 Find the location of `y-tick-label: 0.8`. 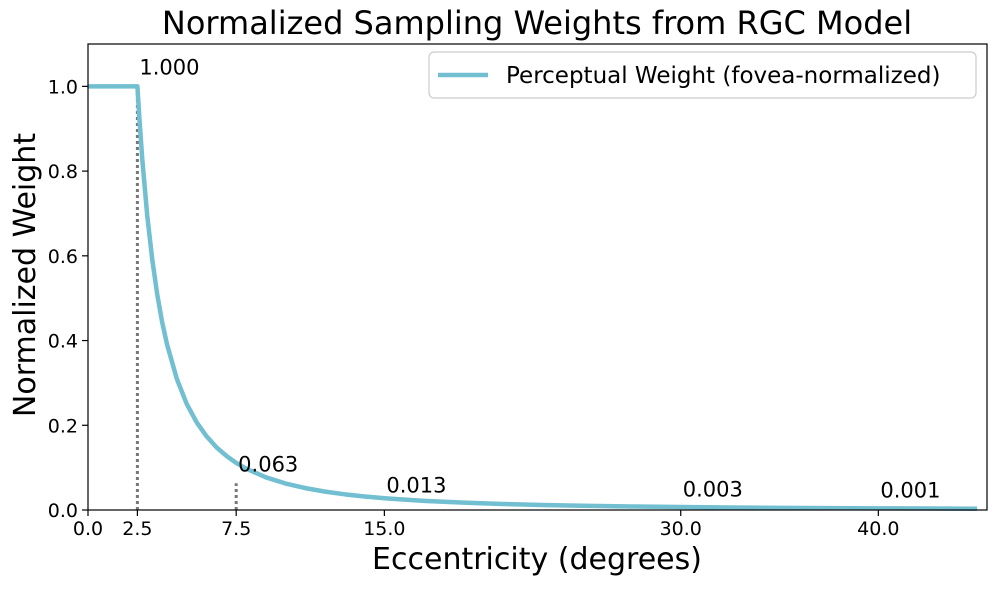

y-tick-label: 0.8 is located at coordinates (63, 172).